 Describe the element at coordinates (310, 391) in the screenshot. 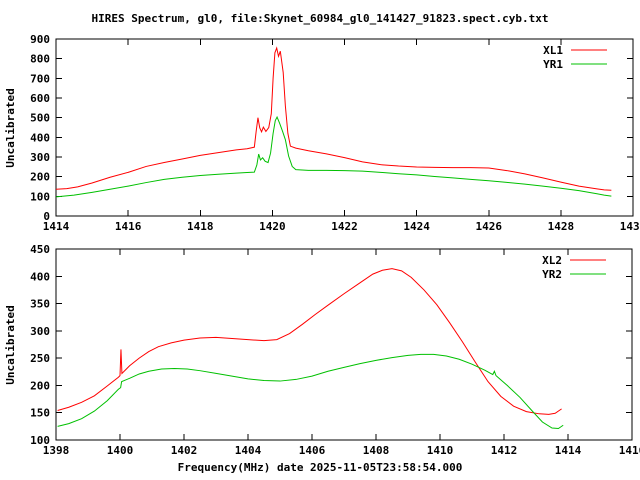

I see `series-line-YR2` at that location.